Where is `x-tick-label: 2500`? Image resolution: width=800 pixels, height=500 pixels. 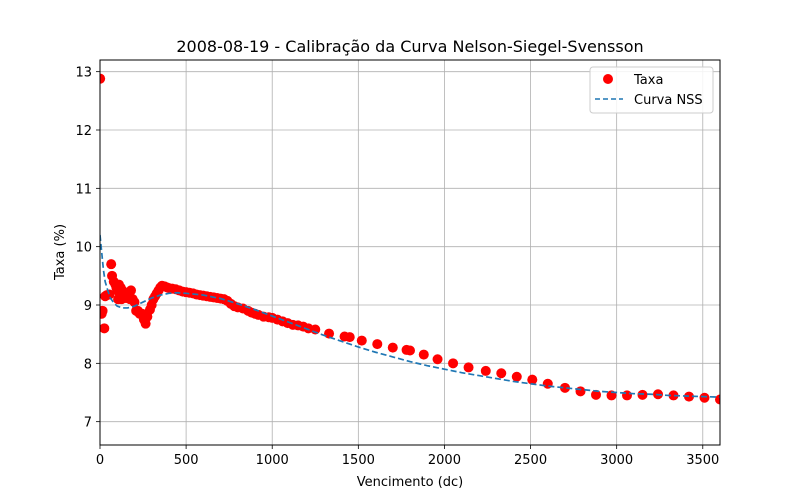 x-tick-label: 2500 is located at coordinates (530, 460).